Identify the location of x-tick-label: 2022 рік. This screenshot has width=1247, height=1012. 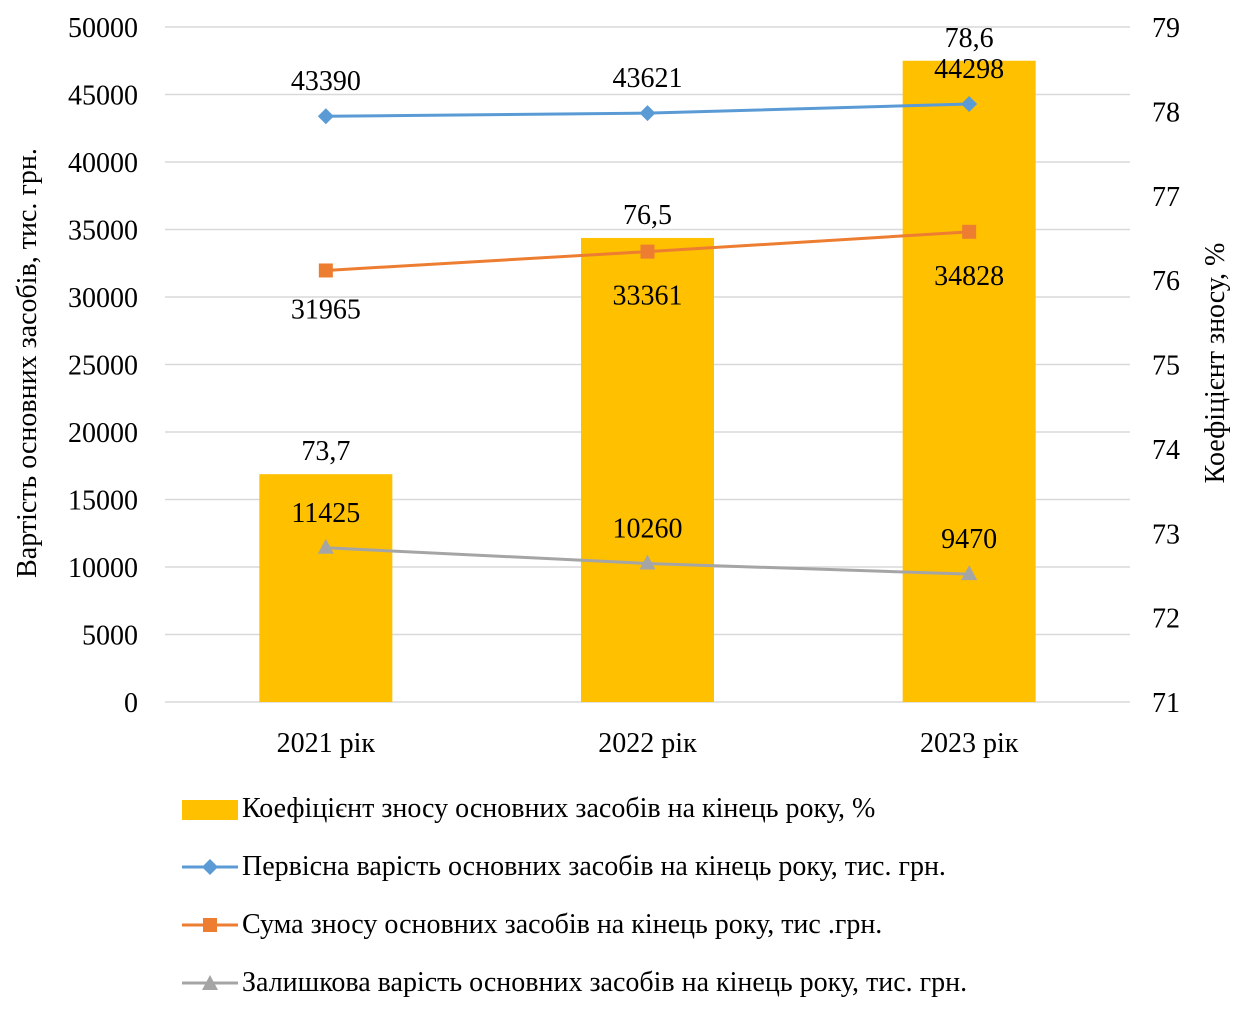
(647, 743).